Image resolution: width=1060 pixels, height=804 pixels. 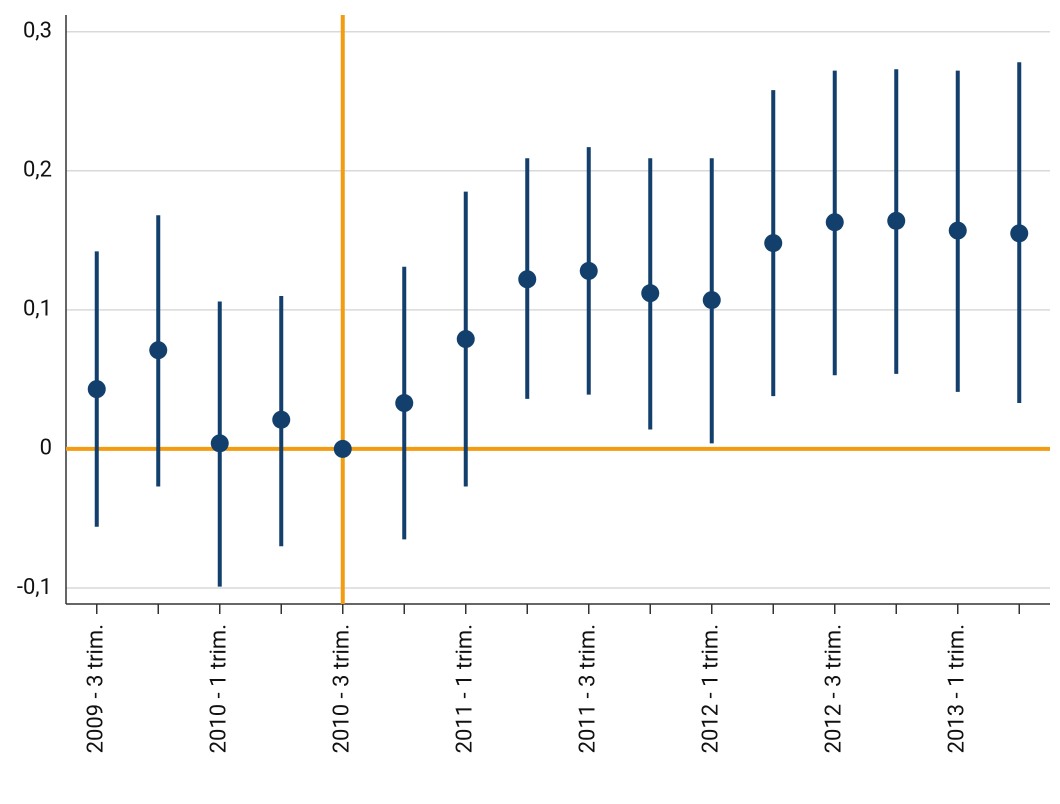 I want to click on y-tick-label: -0,1, so click(x=34, y=587).